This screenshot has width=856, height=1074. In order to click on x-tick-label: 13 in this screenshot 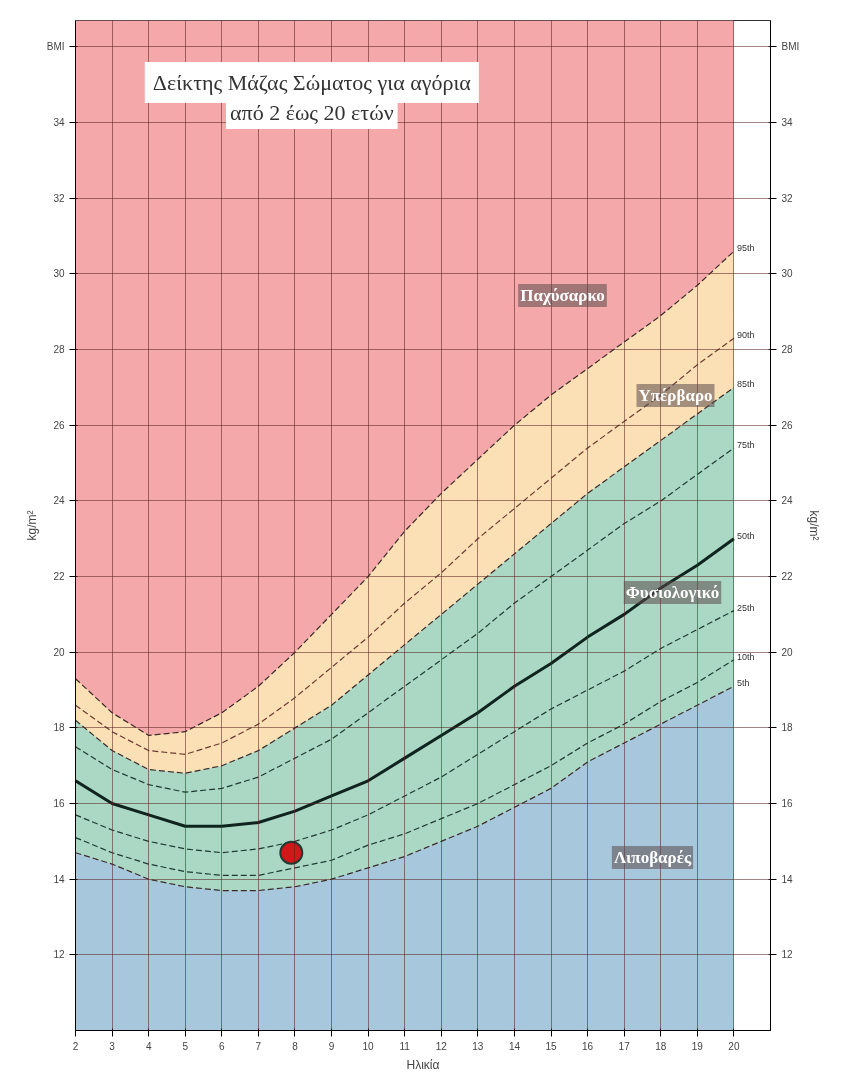, I will do `click(478, 1046)`.